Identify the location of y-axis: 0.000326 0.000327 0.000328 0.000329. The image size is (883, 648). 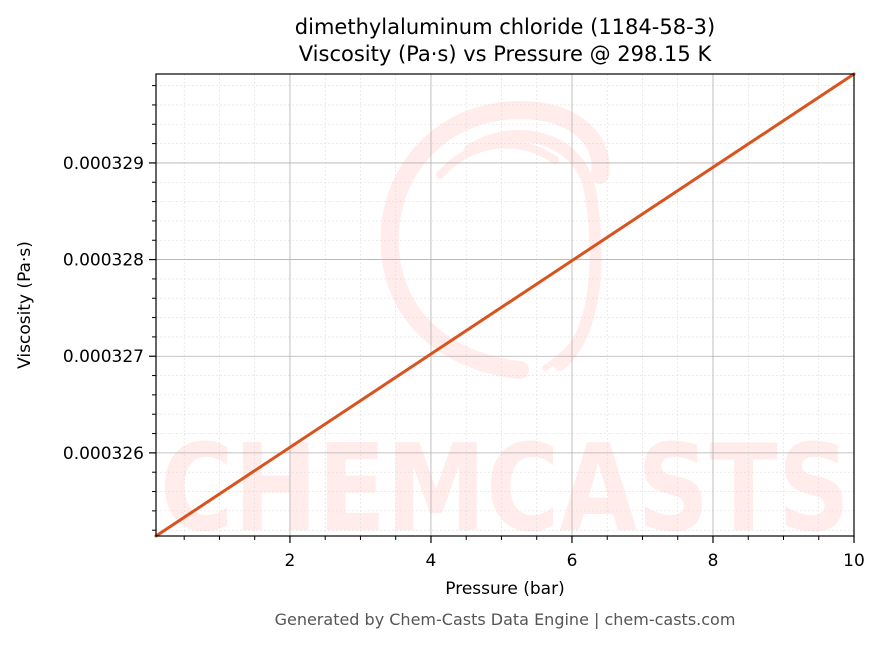
(109, 308).